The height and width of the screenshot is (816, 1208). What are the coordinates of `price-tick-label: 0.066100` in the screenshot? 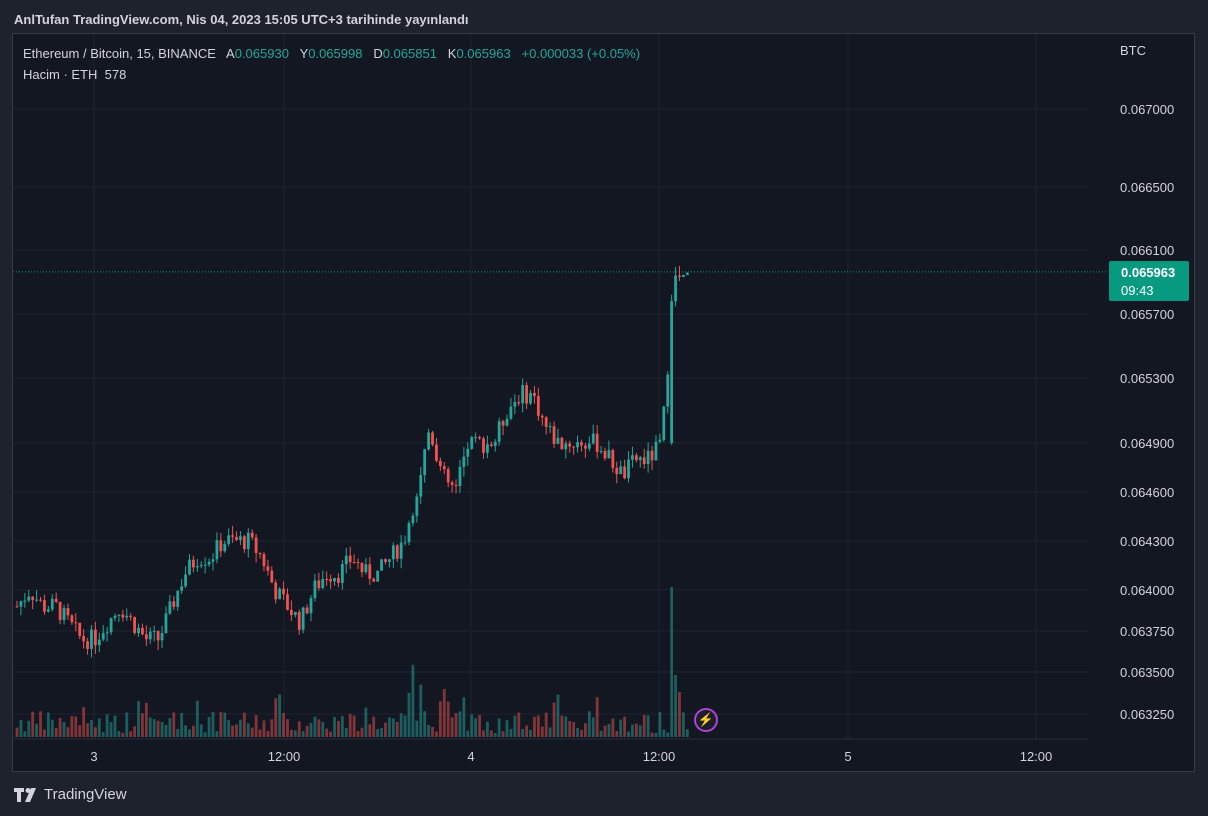 It's located at (1147, 250).